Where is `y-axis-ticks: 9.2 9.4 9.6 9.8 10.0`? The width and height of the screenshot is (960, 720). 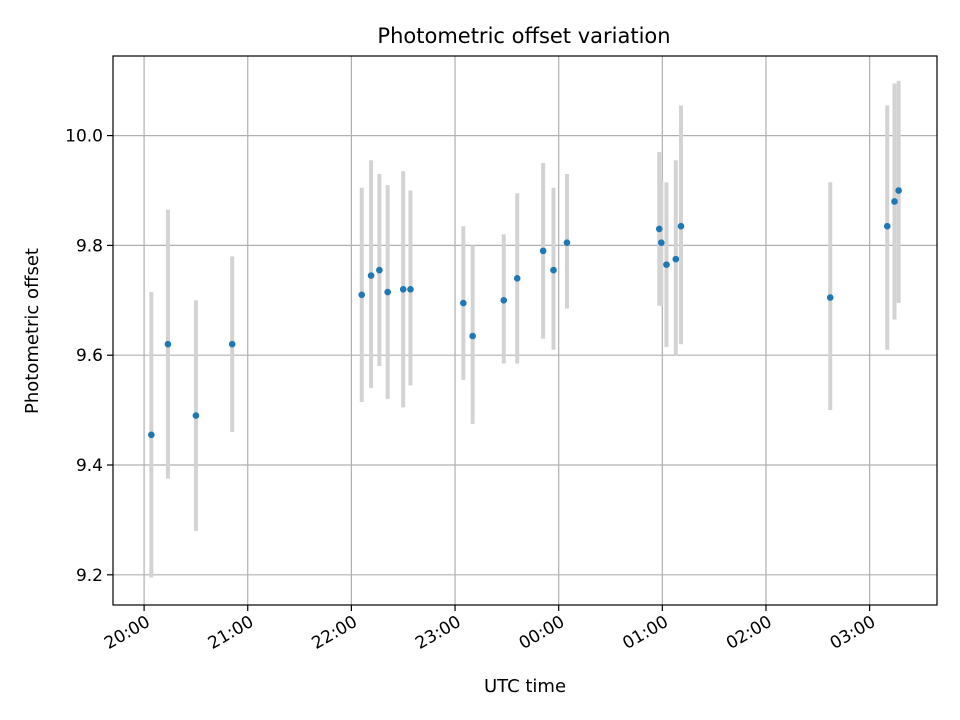
y-axis-ticks: 9.2 9.4 9.6 9.8 10.0 is located at coordinates (89, 356).